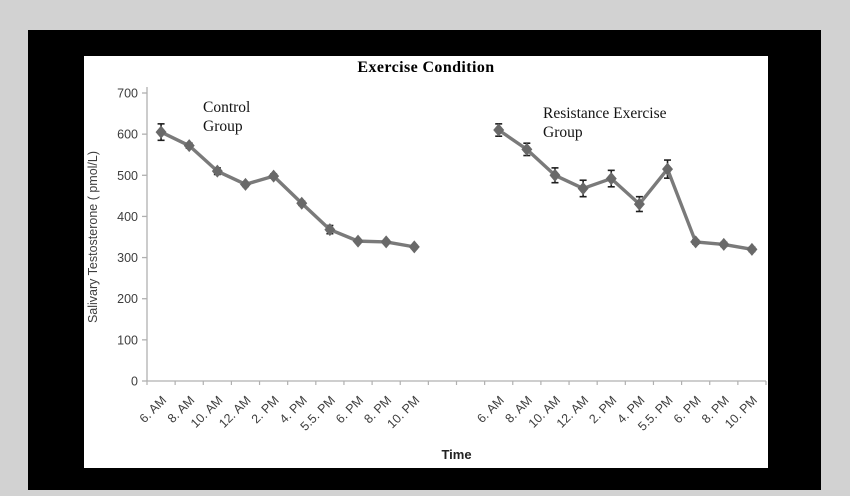  Describe the element at coordinates (563, 133) in the screenshot. I see `resistance-group-label-line2: Group` at that location.